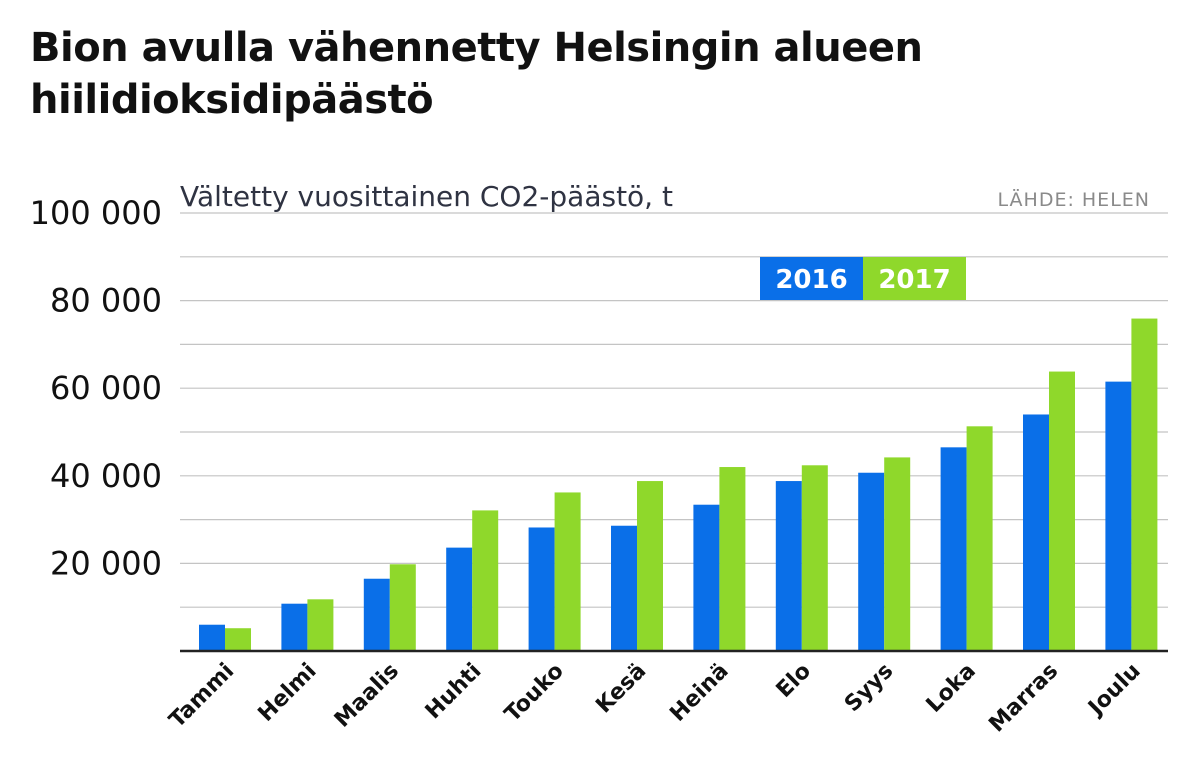  I want to click on bar-2016-marras, so click(1036, 532).